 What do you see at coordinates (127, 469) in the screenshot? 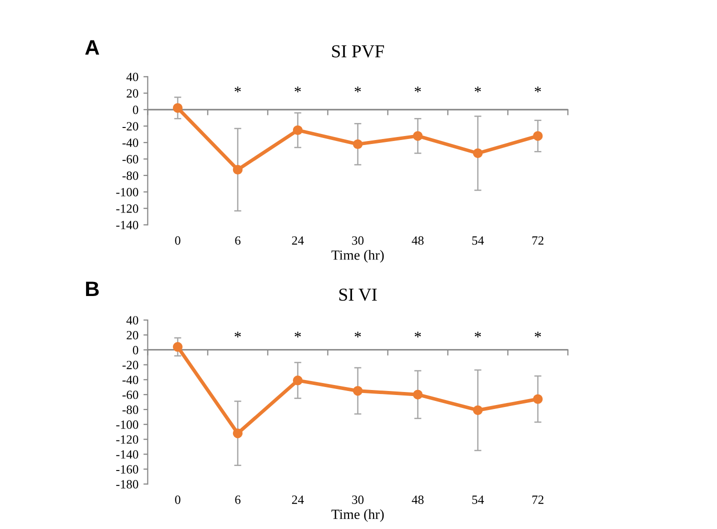
I see `y-tick-label: -160` at bounding box center [127, 469].